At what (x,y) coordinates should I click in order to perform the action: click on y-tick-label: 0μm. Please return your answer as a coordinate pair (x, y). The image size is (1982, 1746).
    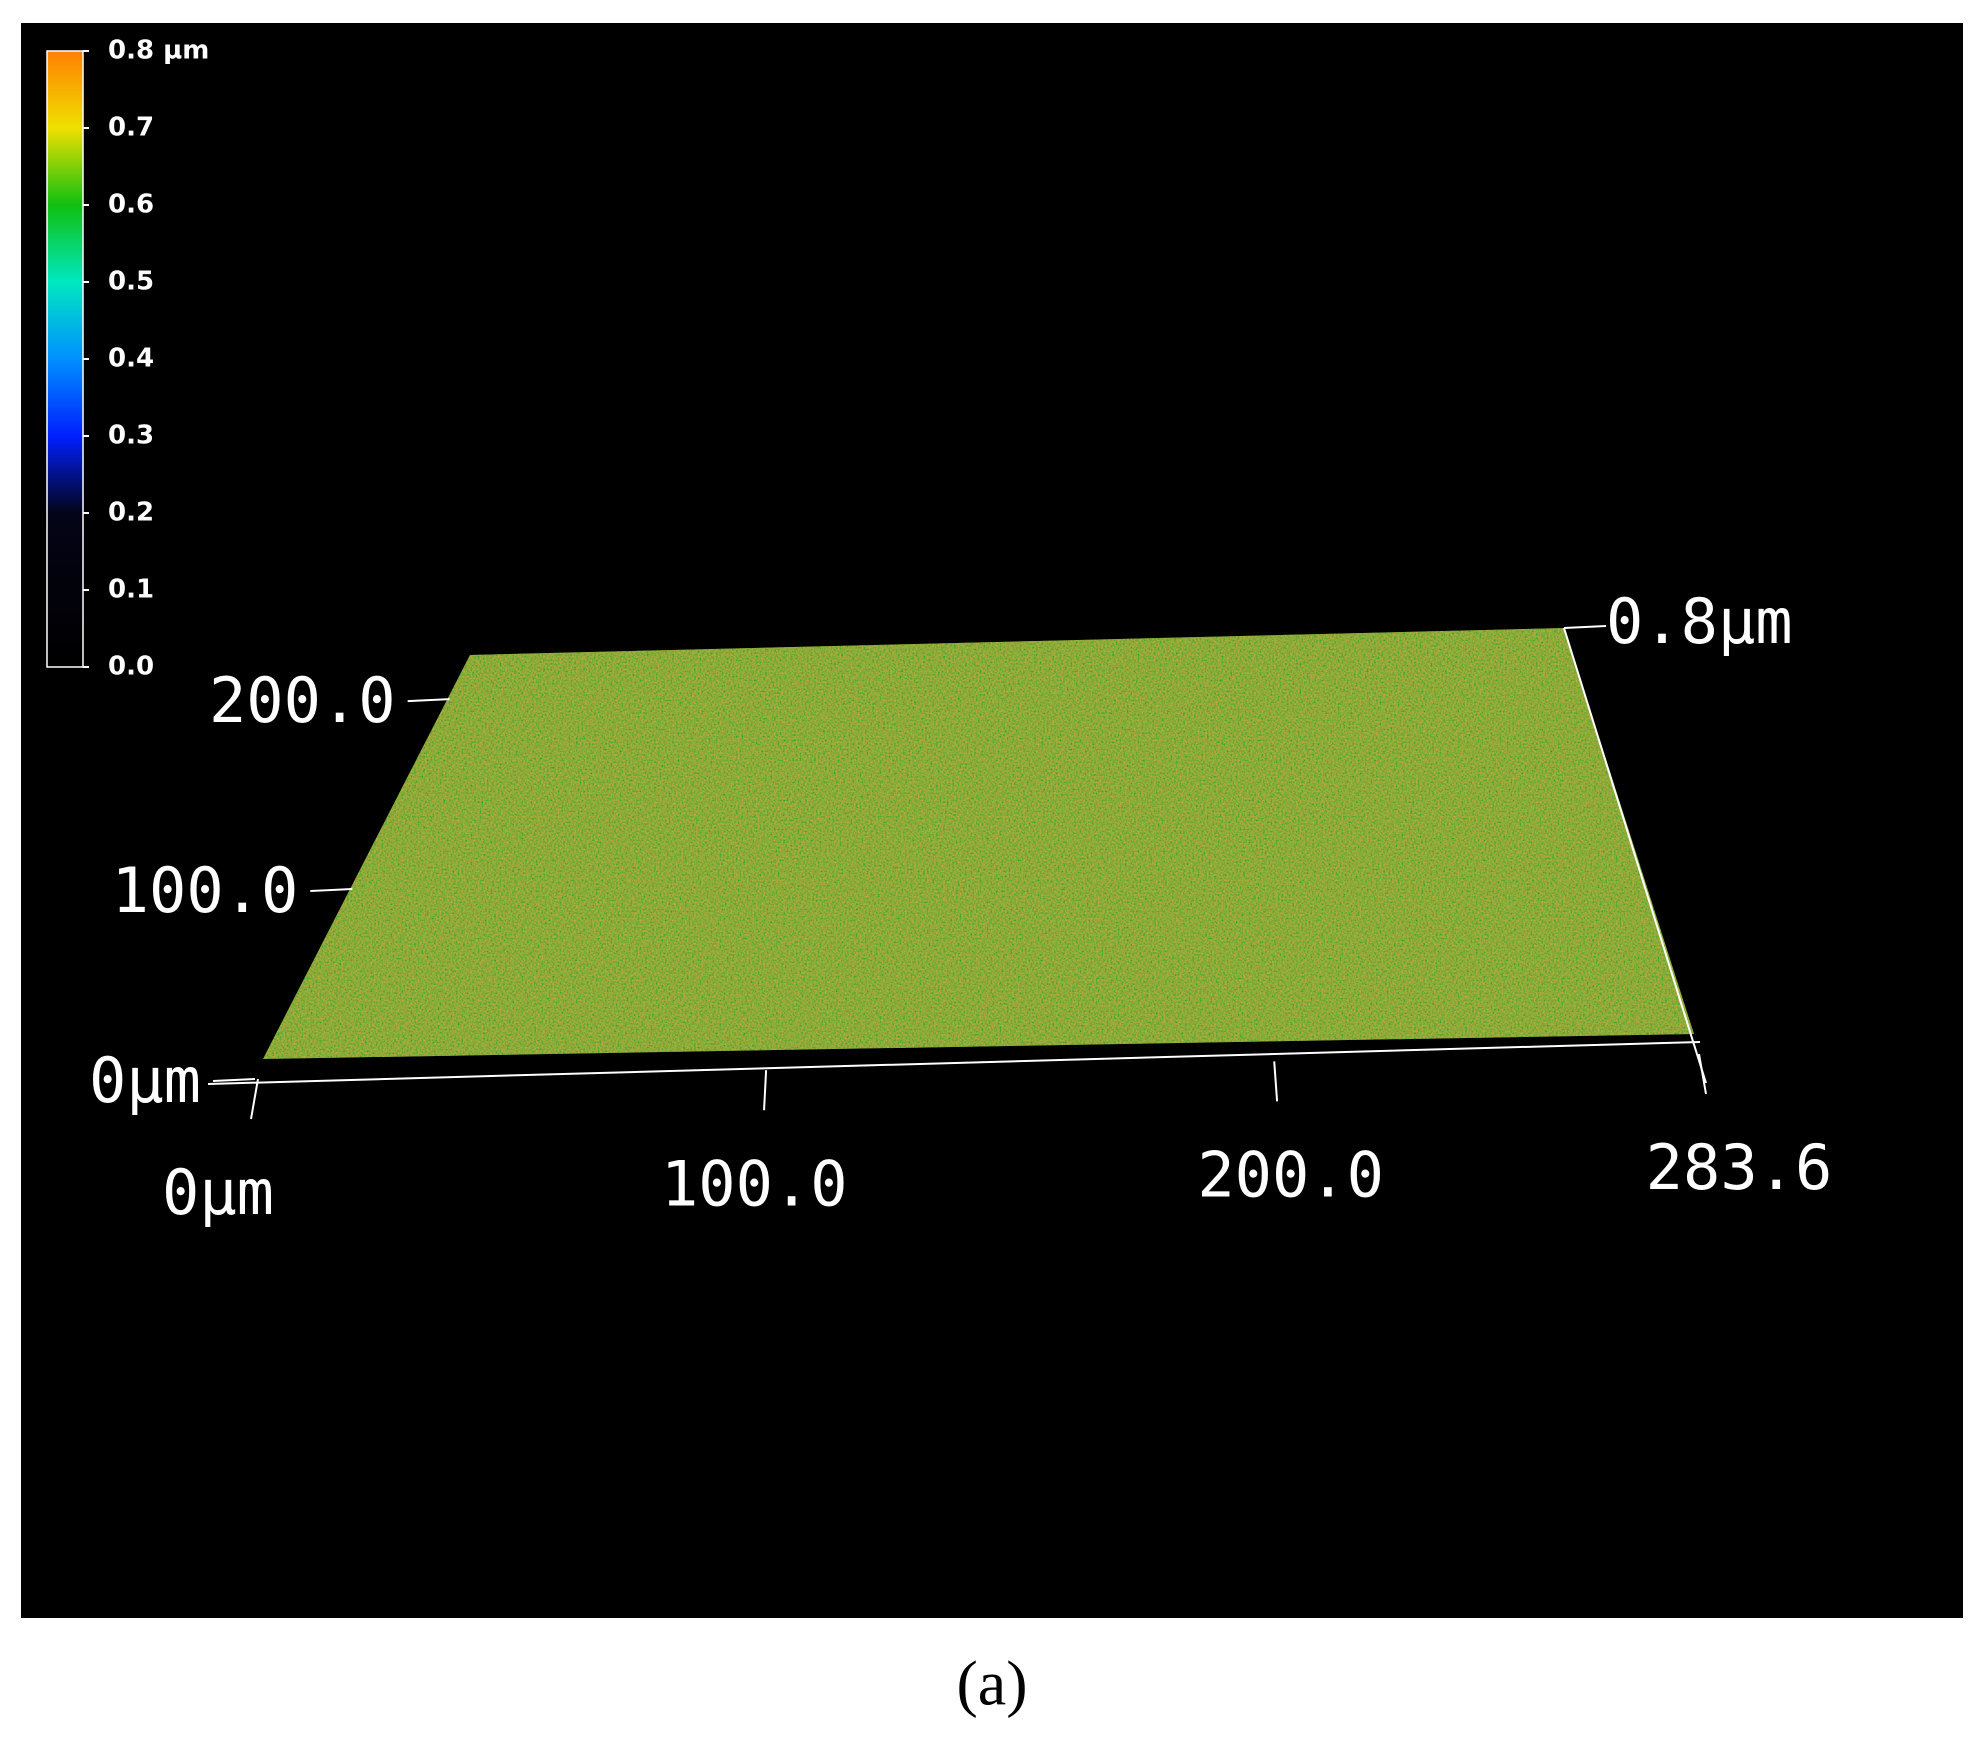
    Looking at the image, I should click on (145, 1080).